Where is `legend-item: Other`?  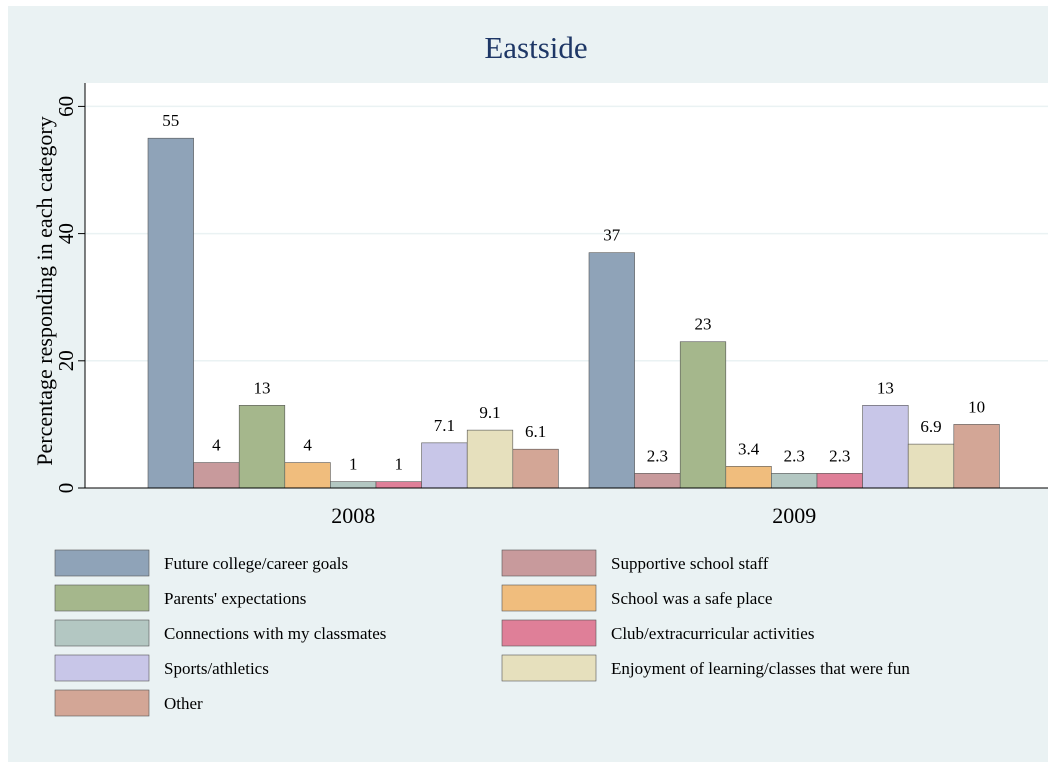
legend-item: Other is located at coordinates (128, 703).